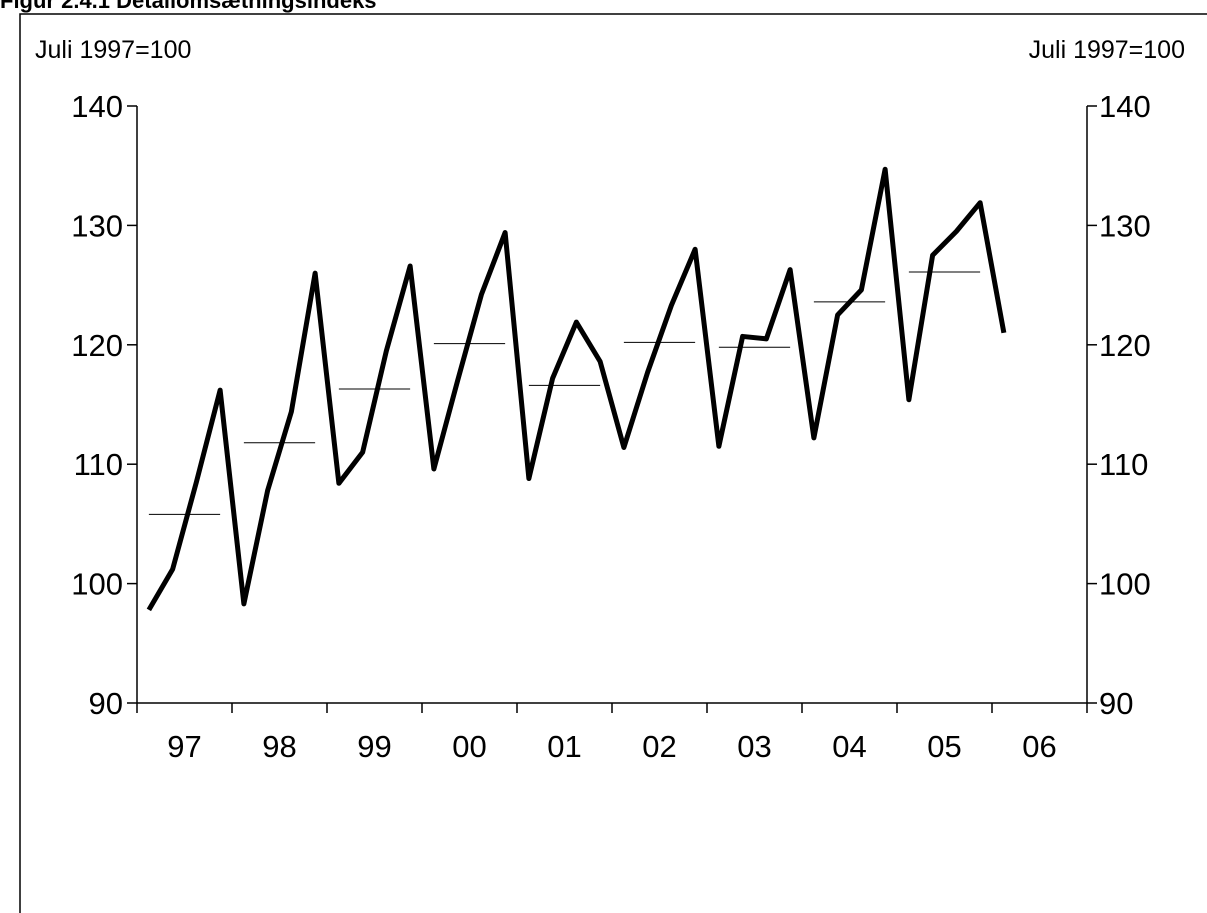 This screenshot has height=913, width=1207. Describe the element at coordinates (659, 746) in the screenshot. I see `x-tick-label: 02` at that location.